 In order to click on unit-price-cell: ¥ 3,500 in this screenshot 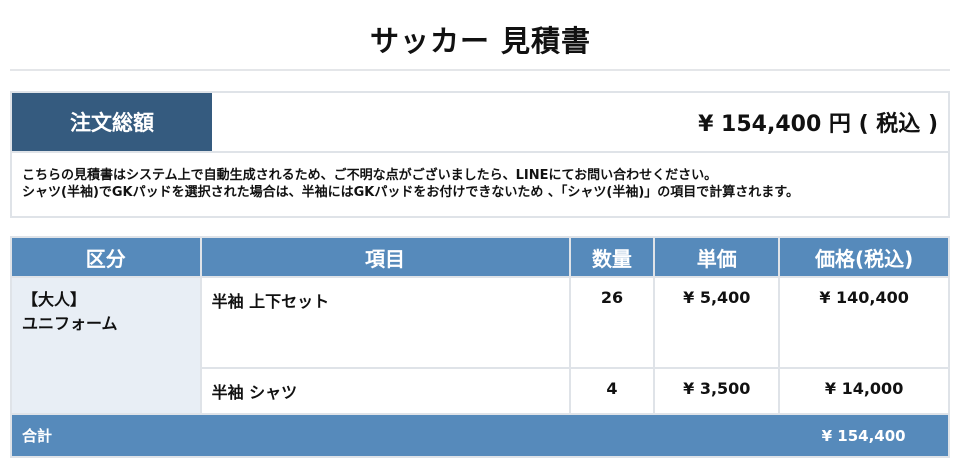, I will do `click(717, 391)`.